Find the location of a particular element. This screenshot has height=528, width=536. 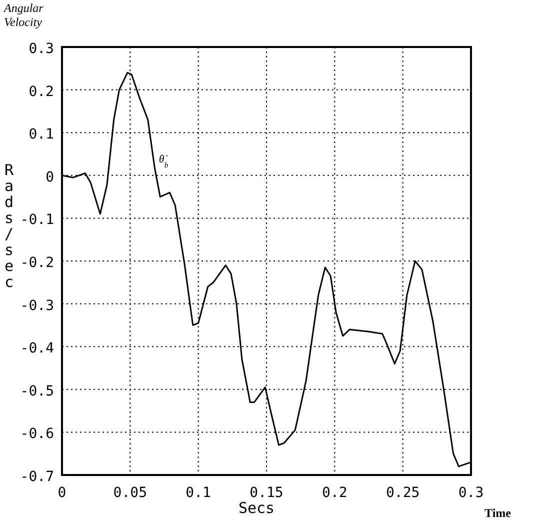

x-axis-title: Secs is located at coordinates (256, 508).